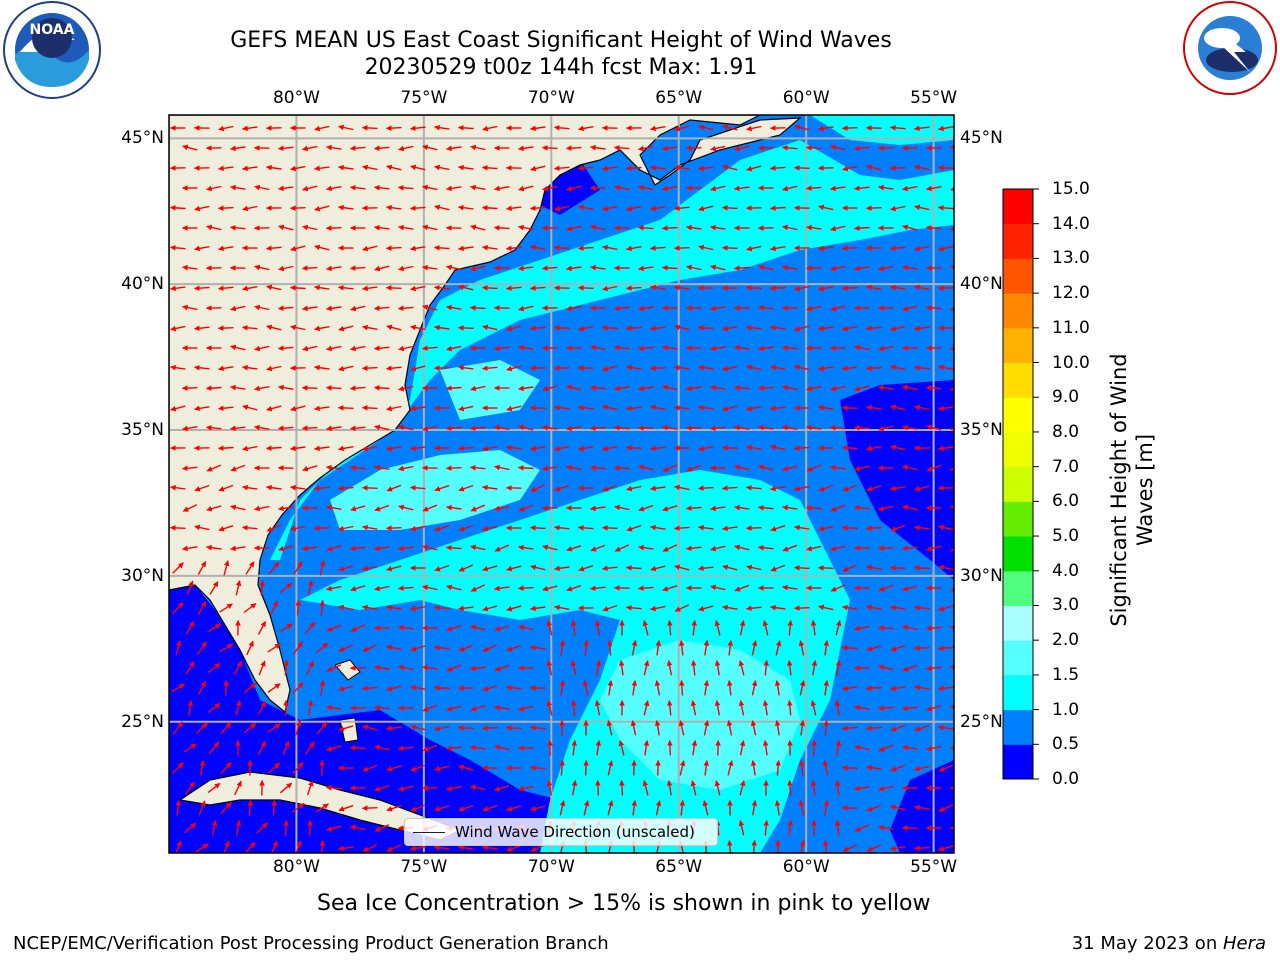  What do you see at coordinates (1018, 588) in the screenshot?
I see `colorbar-segment` at bounding box center [1018, 588].